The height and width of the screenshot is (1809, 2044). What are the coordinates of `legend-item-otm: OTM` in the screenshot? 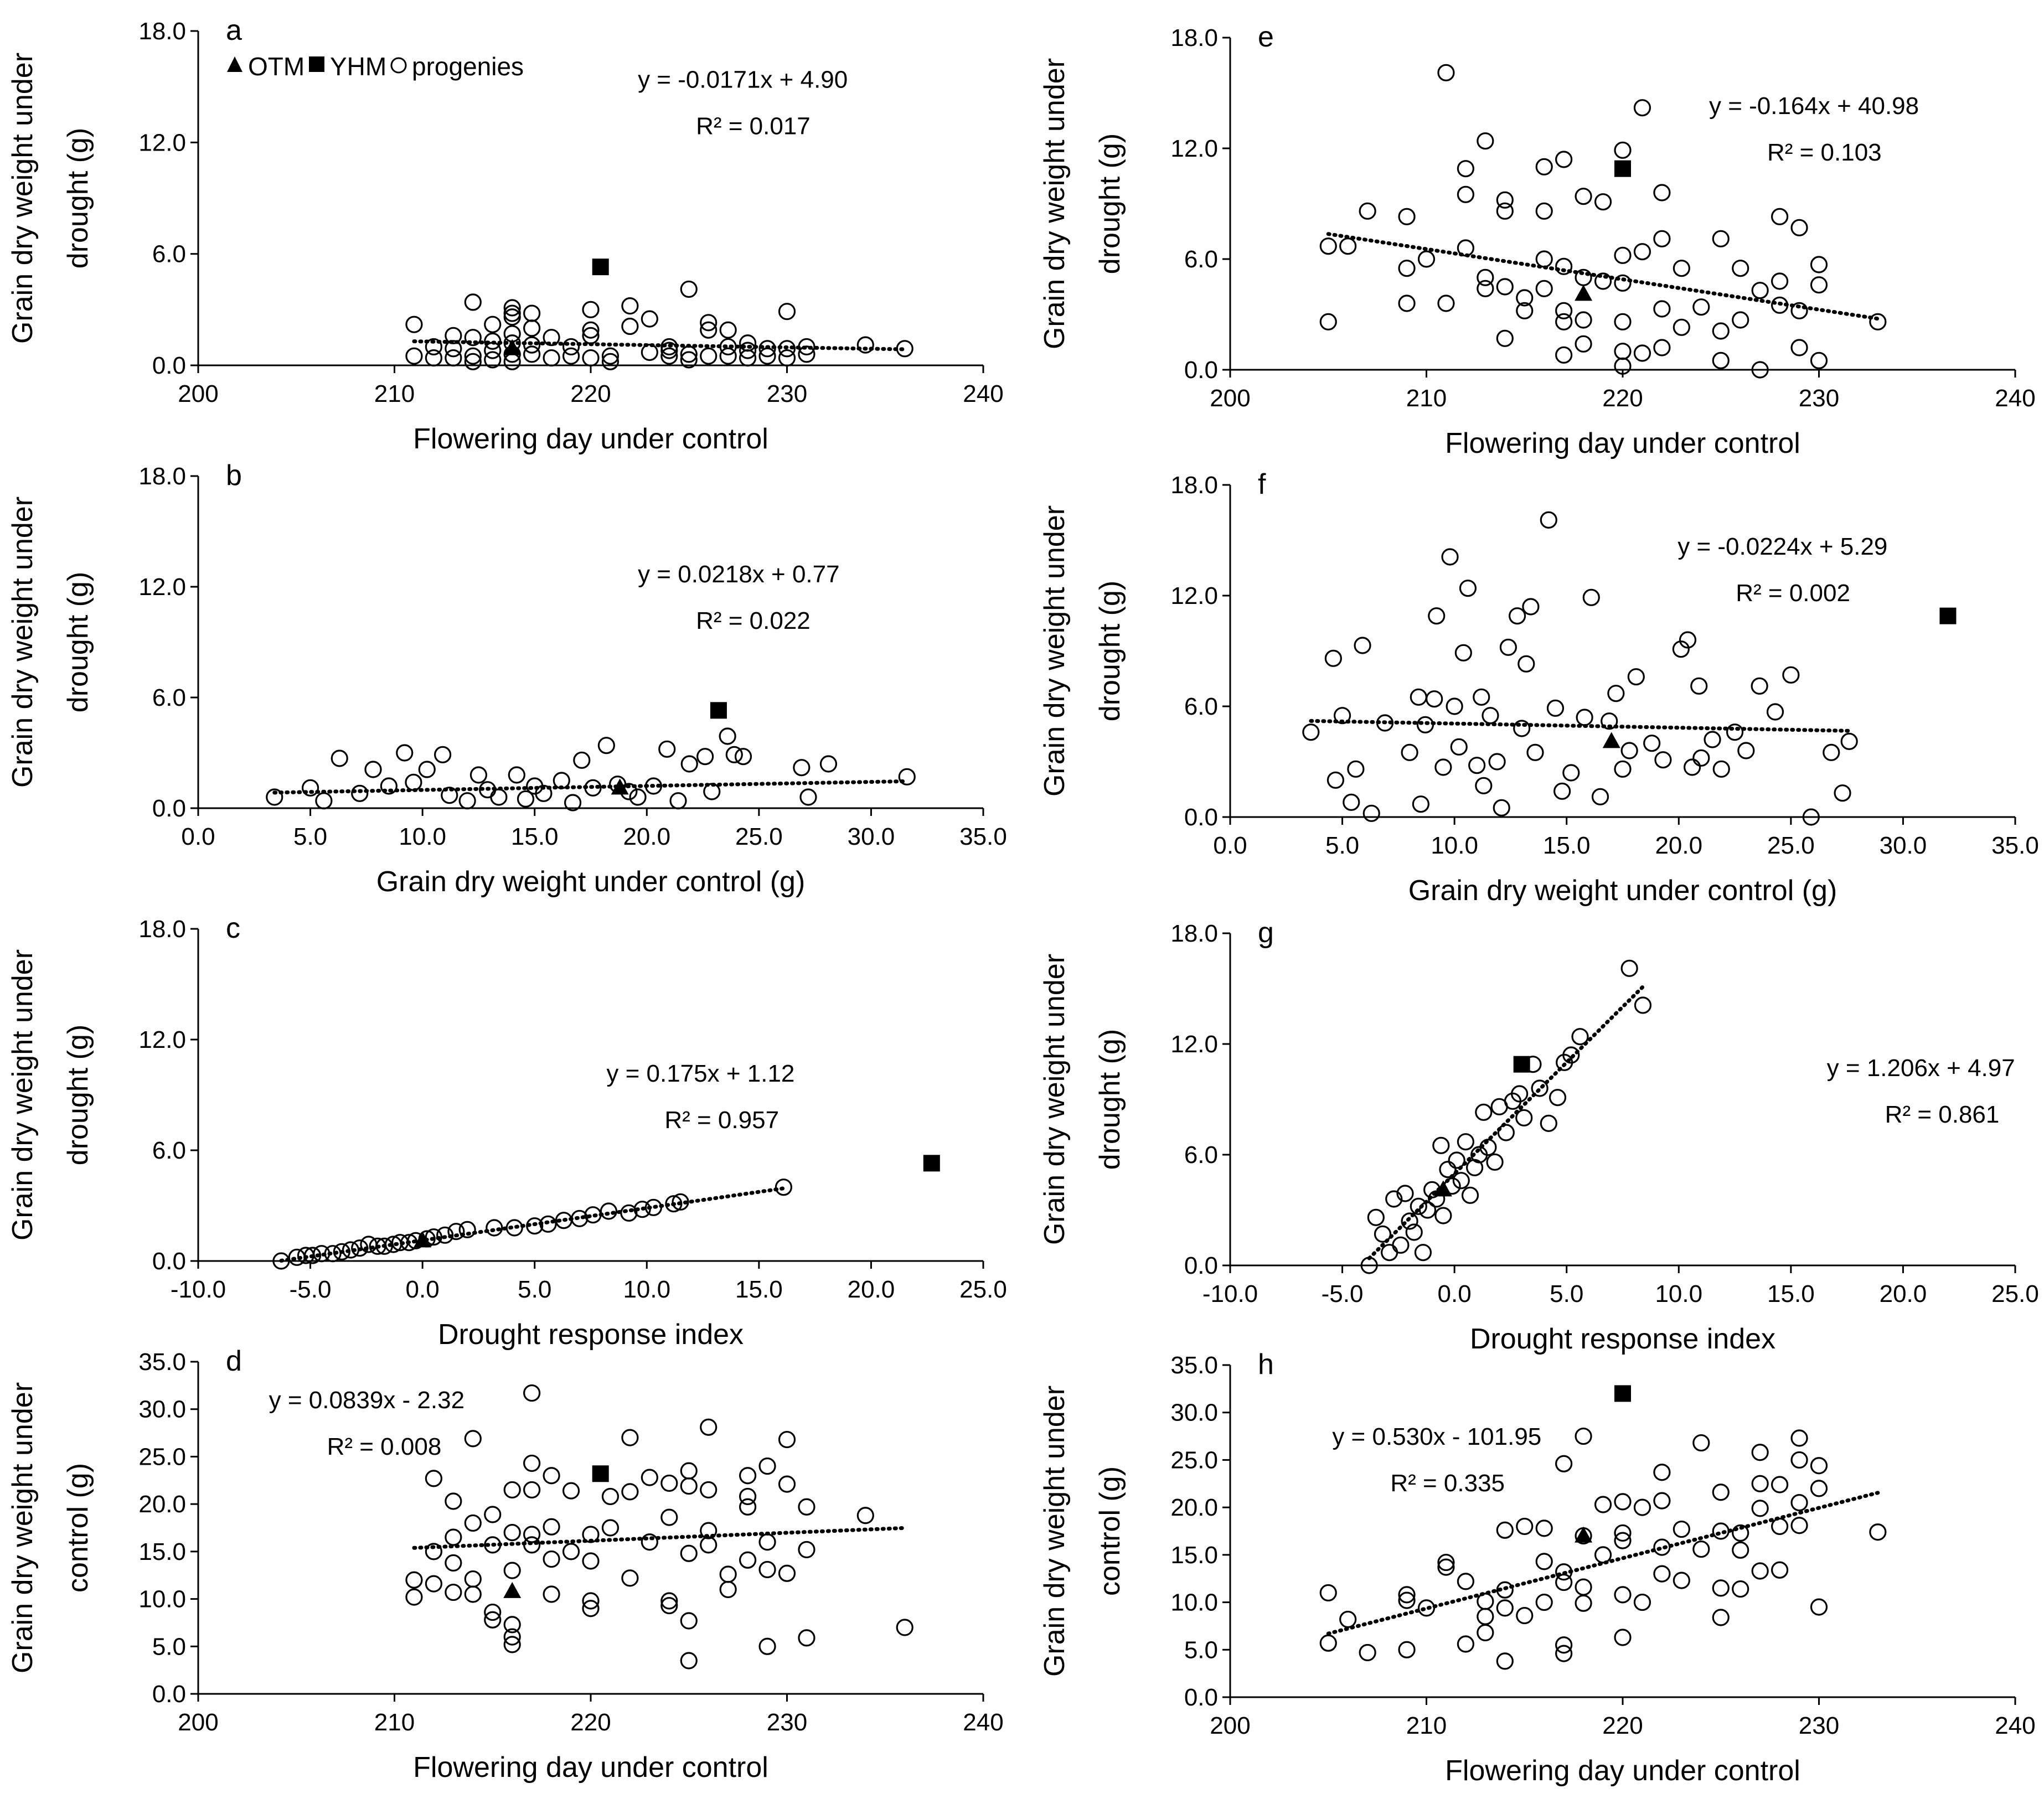 It's located at (265, 66).